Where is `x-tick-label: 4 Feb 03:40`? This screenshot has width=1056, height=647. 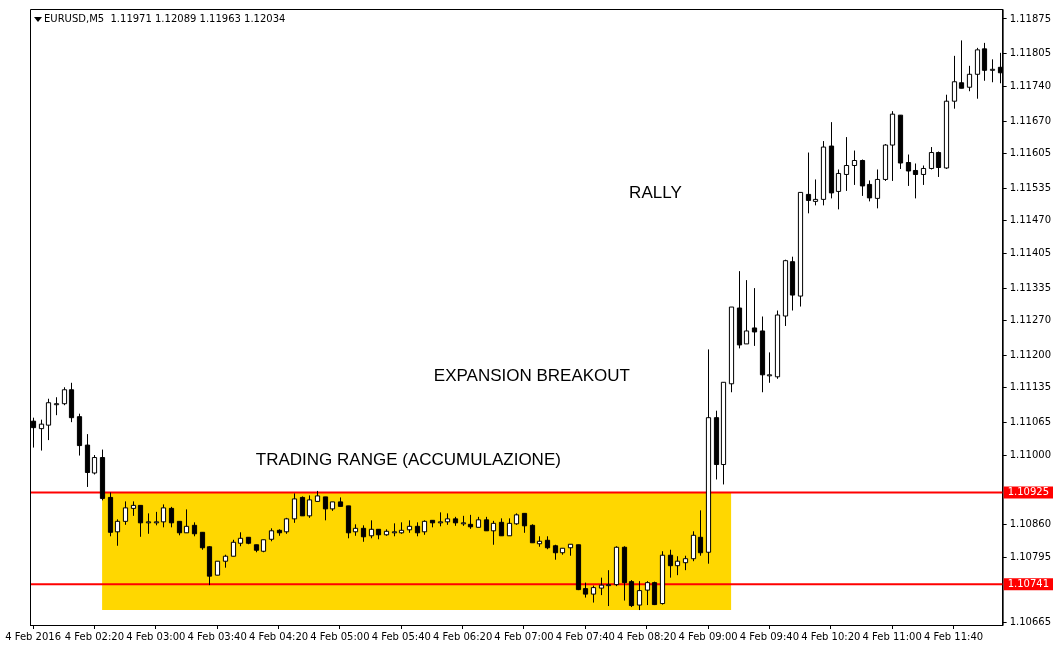 x-tick-label: 4 Feb 03:40 is located at coordinates (217, 636).